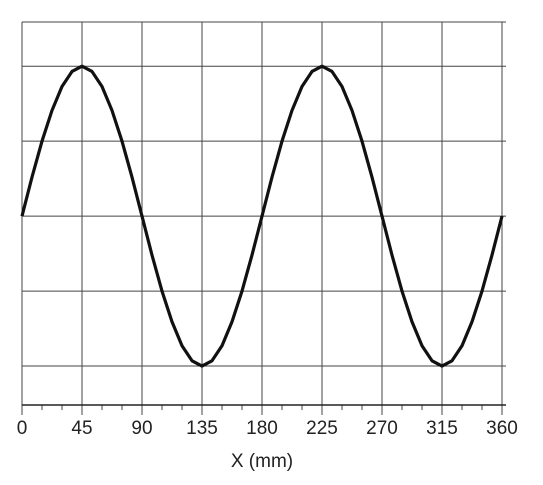 The image size is (543, 485). What do you see at coordinates (262, 428) in the screenshot?
I see `x-tick-label: 180` at bounding box center [262, 428].